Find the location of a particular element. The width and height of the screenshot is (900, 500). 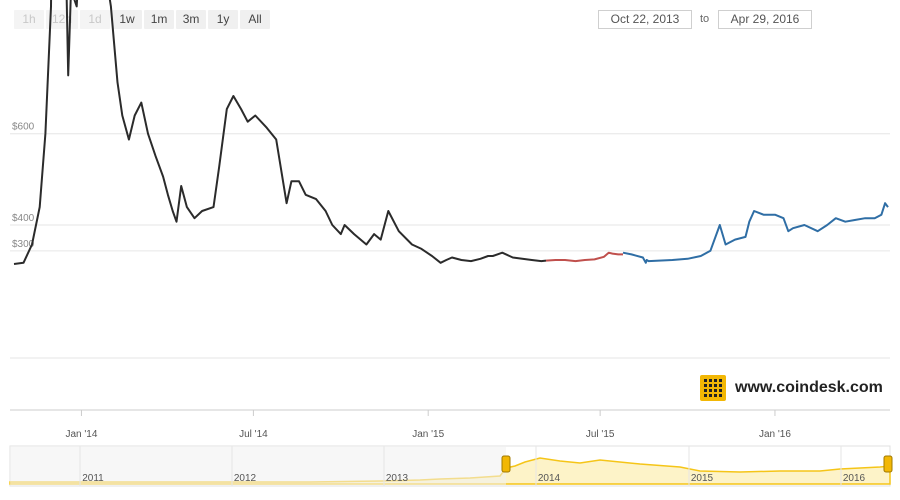

x-axis-ticks: Jan '14 Jul '14 Jan '15 Jul '15 Jan '16 is located at coordinates (428, 425).